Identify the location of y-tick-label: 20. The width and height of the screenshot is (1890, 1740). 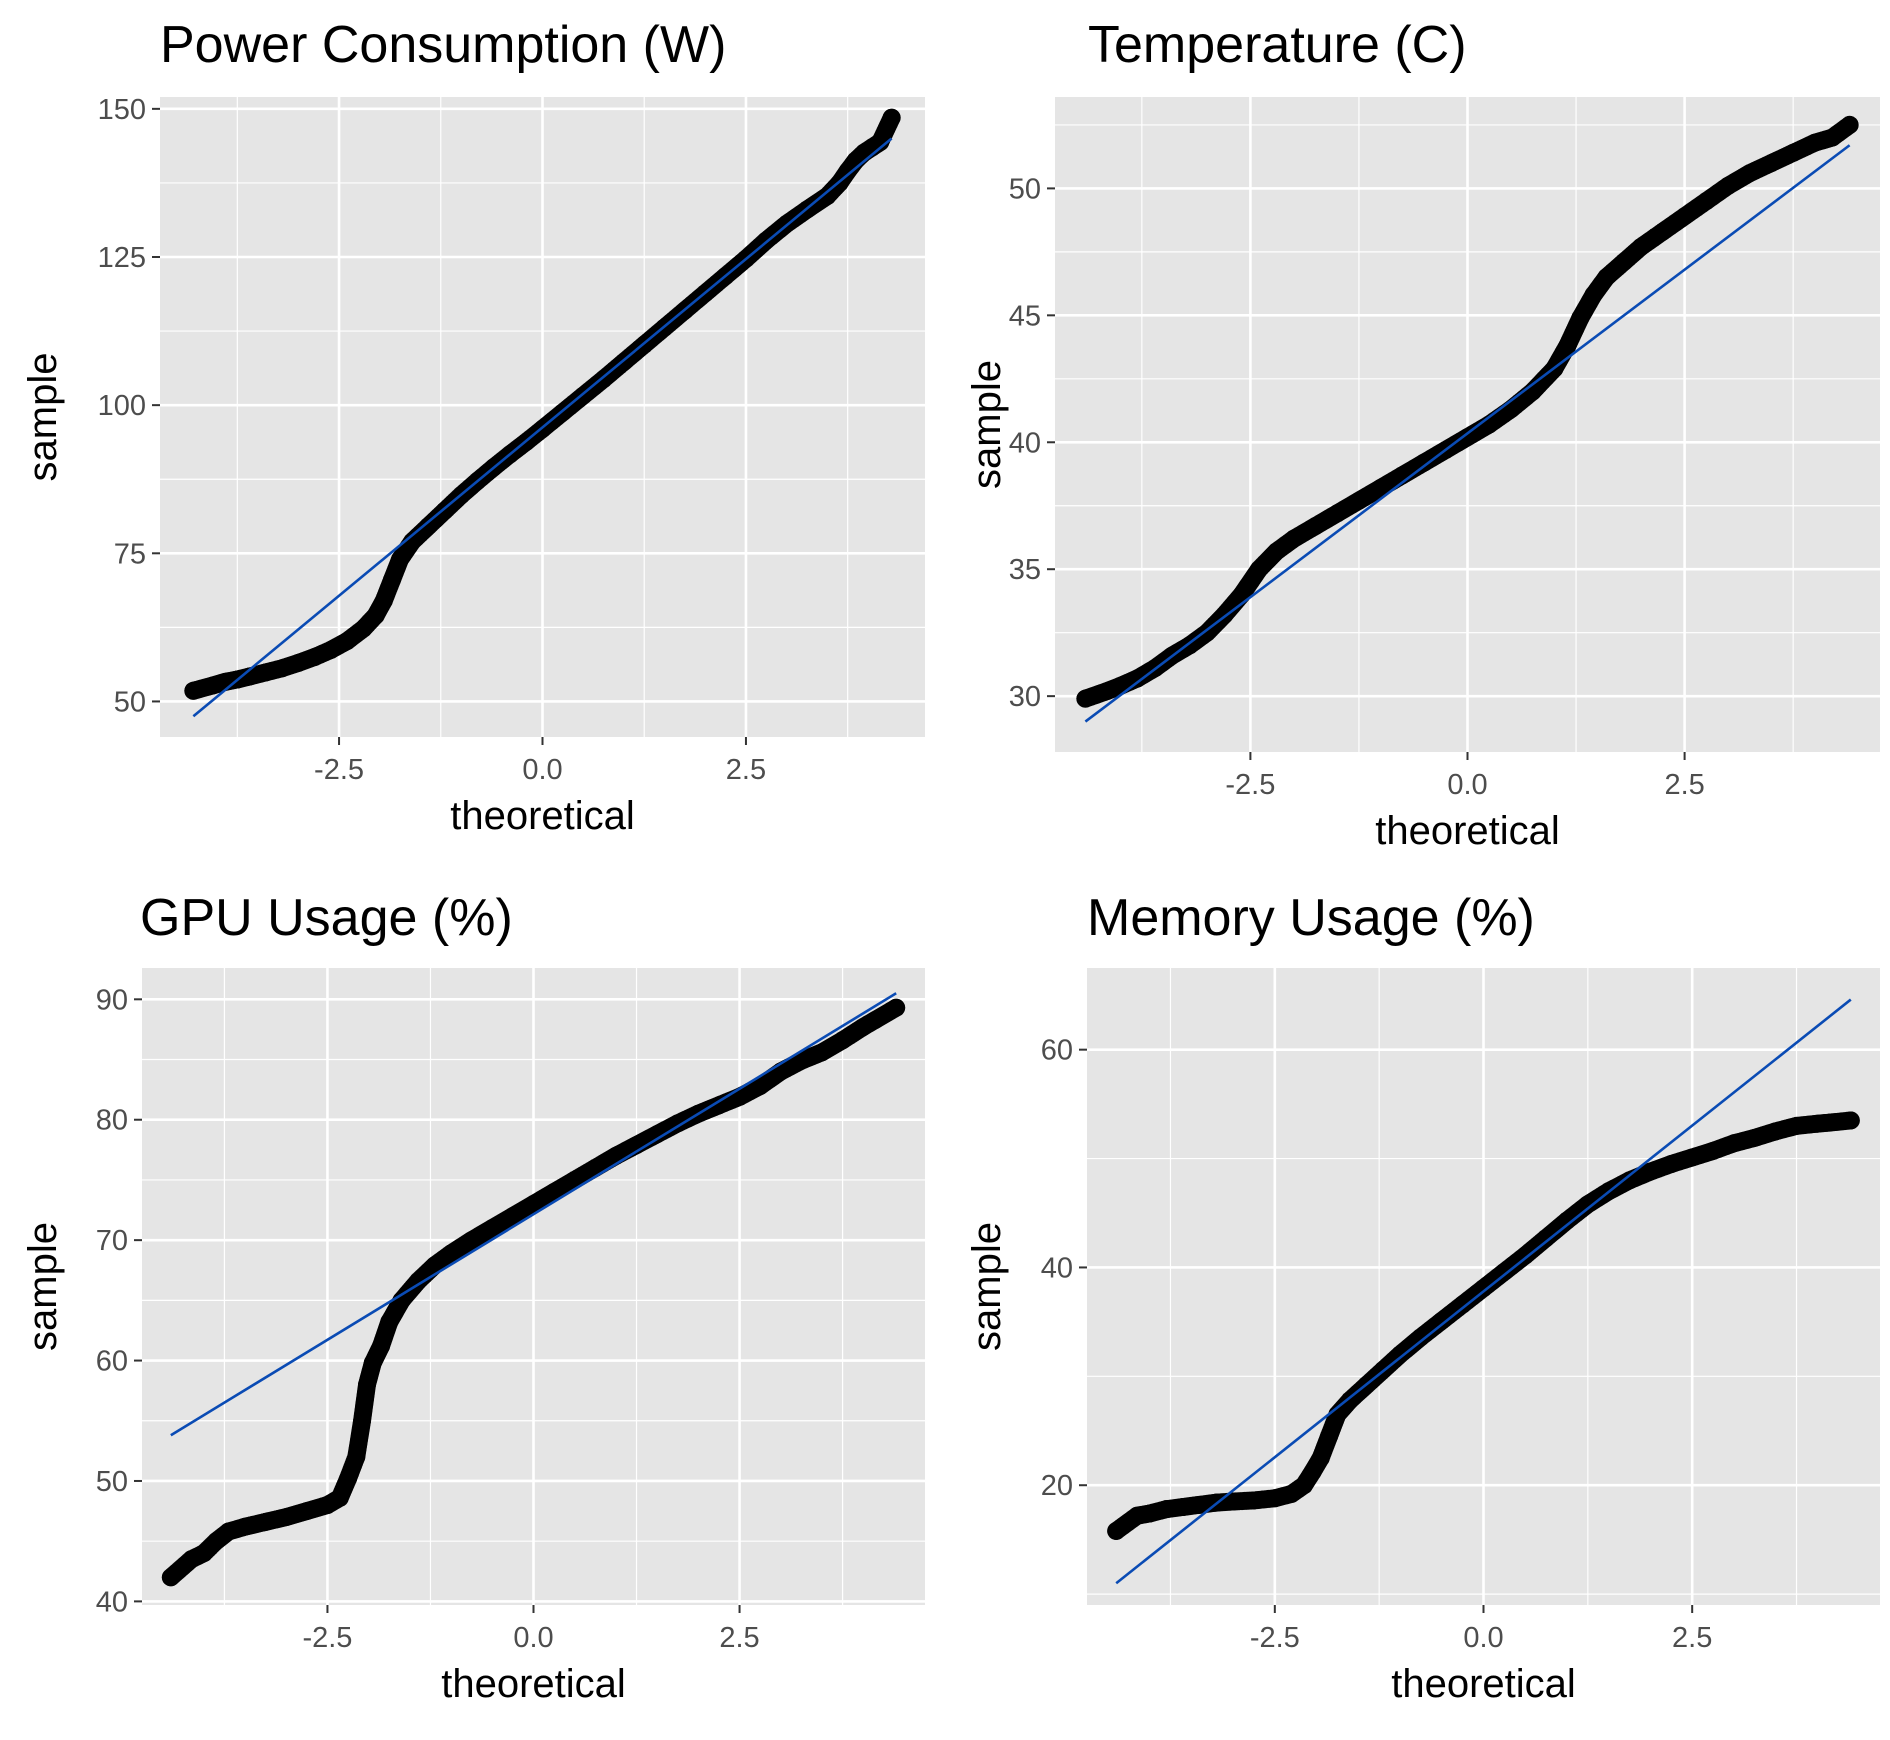
(1057, 1486).